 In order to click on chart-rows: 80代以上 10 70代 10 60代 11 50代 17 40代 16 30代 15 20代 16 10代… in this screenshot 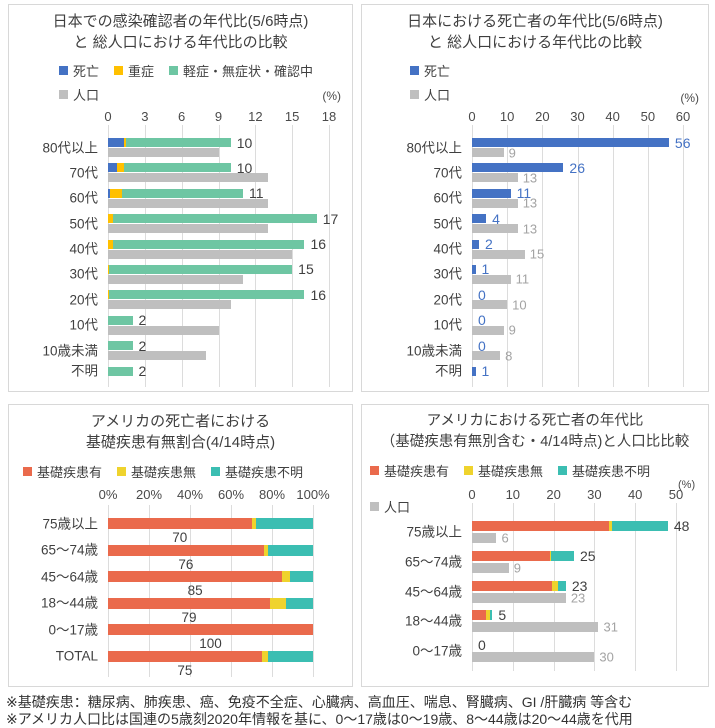, I will do `click(190, 260)`.